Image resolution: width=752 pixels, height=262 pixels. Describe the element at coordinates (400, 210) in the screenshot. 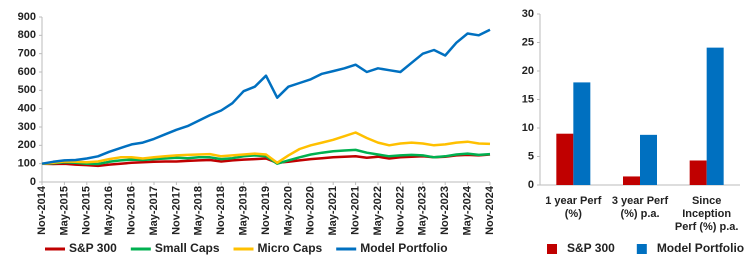

I see `x-tick-label: Nov-2022` at that location.